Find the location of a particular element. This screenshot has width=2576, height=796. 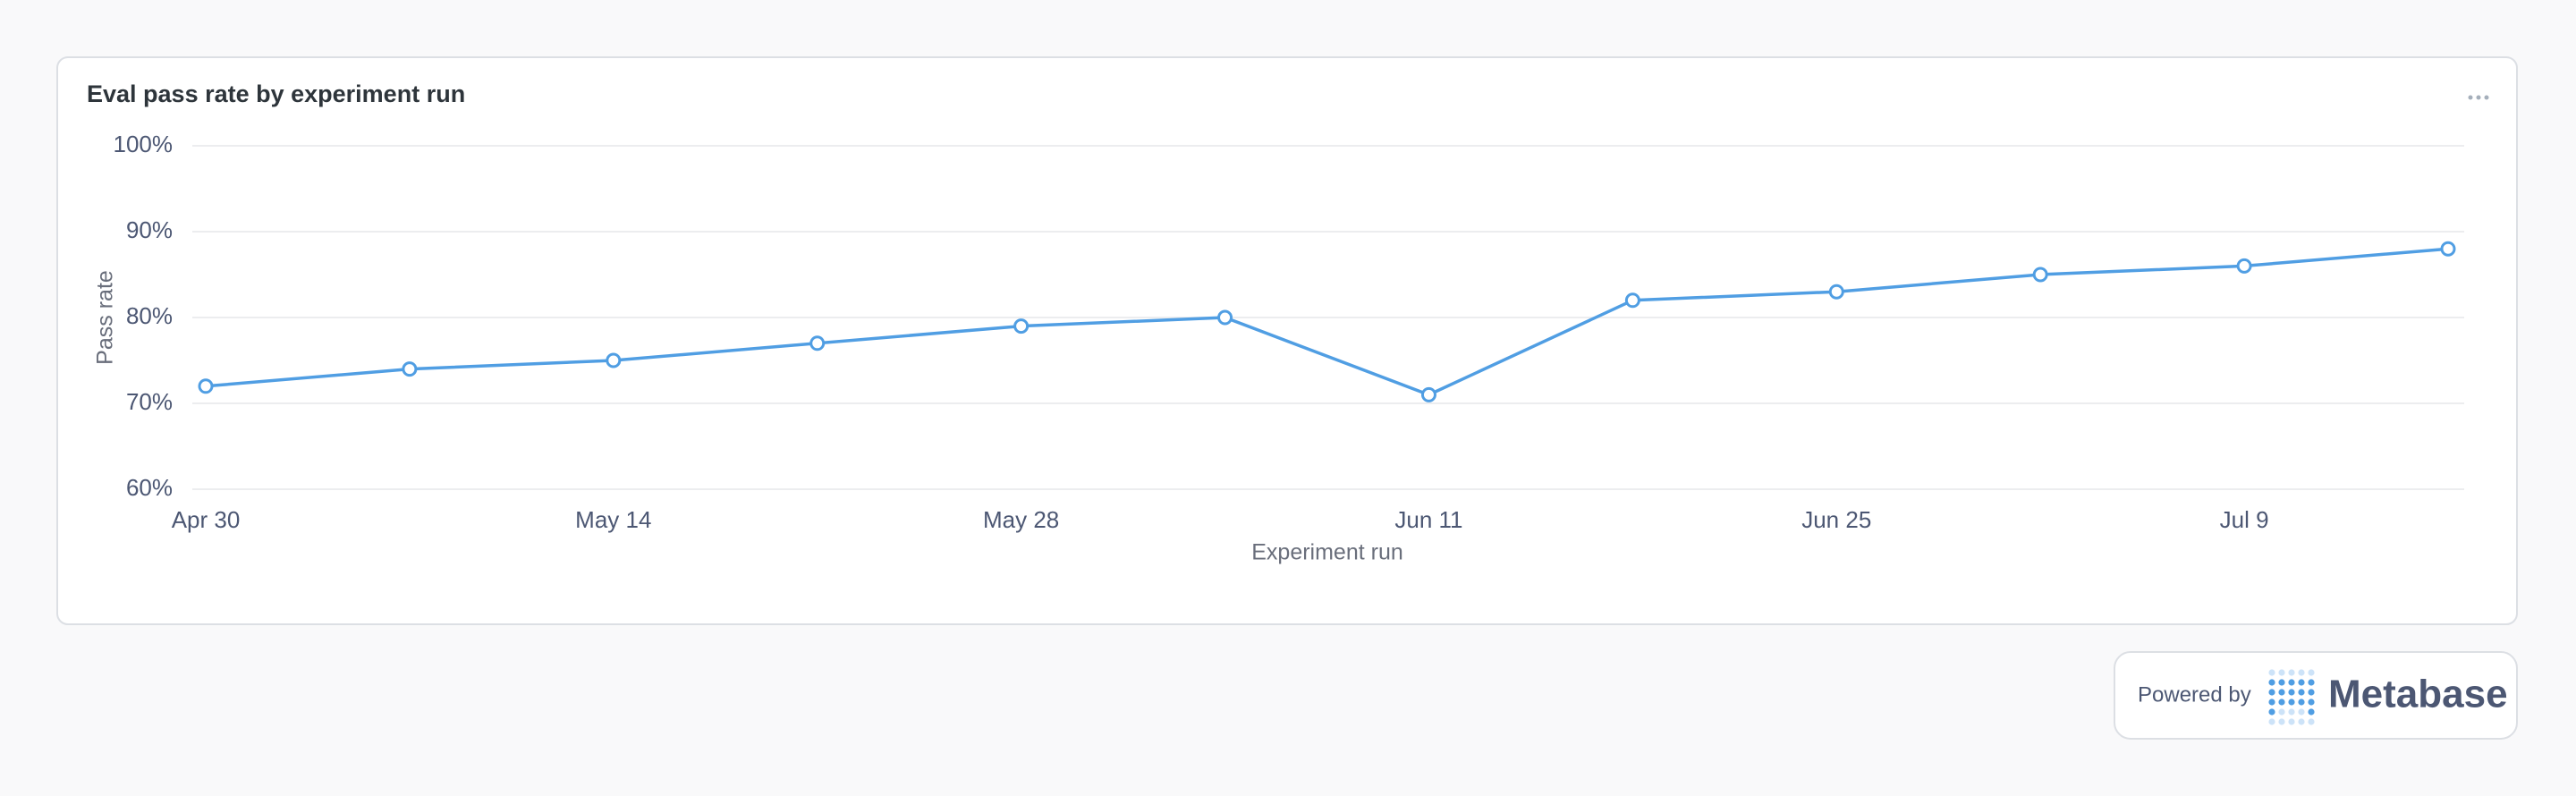

powered-by-badge is located at coordinates (2316, 695).